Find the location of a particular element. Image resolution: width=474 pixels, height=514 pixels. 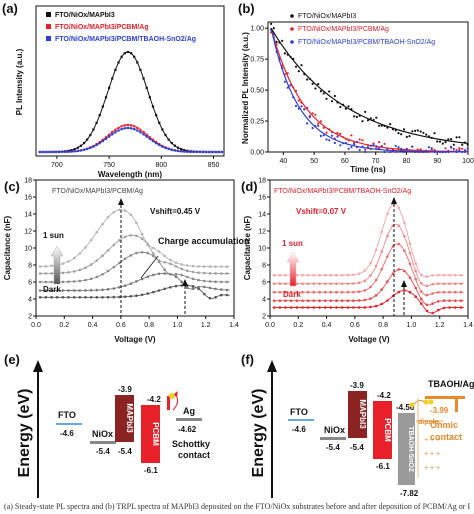

cv-ytick-label: 16 is located at coordinates (28, 198).